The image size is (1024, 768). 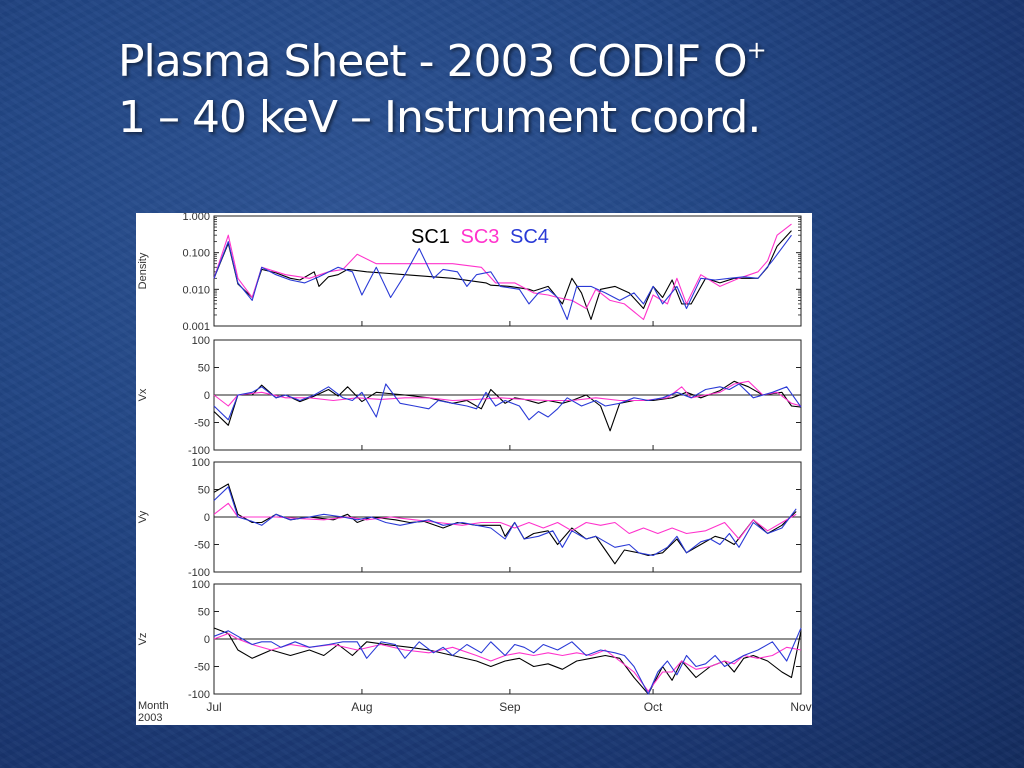 What do you see at coordinates (756, 50) in the screenshot?
I see `title-superscript: +` at bounding box center [756, 50].